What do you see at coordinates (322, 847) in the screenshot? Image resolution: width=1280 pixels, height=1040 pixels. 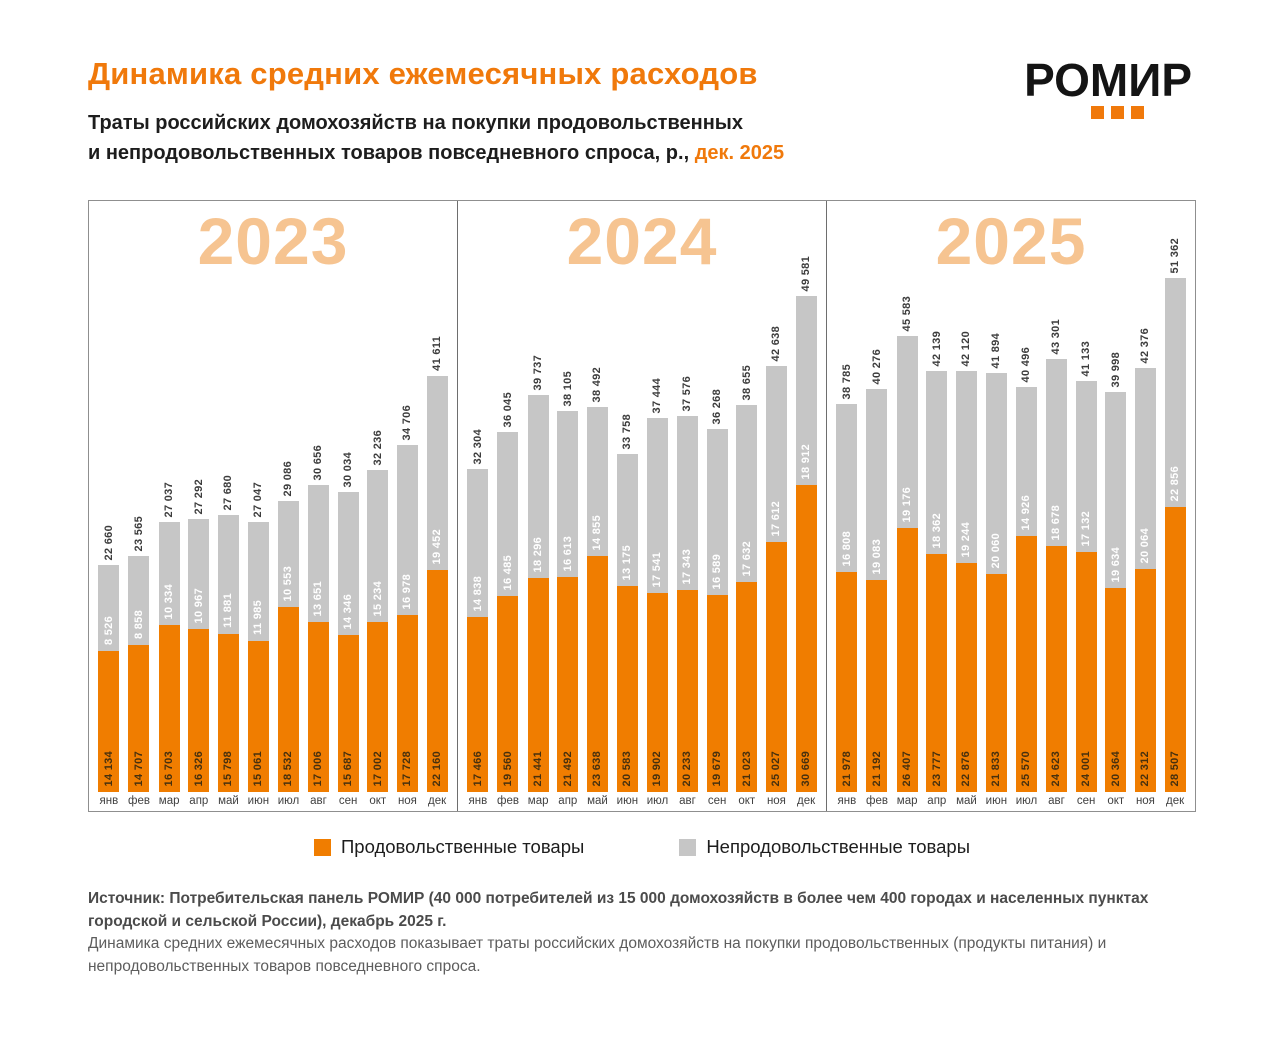 I see `food-swatch-icon` at bounding box center [322, 847].